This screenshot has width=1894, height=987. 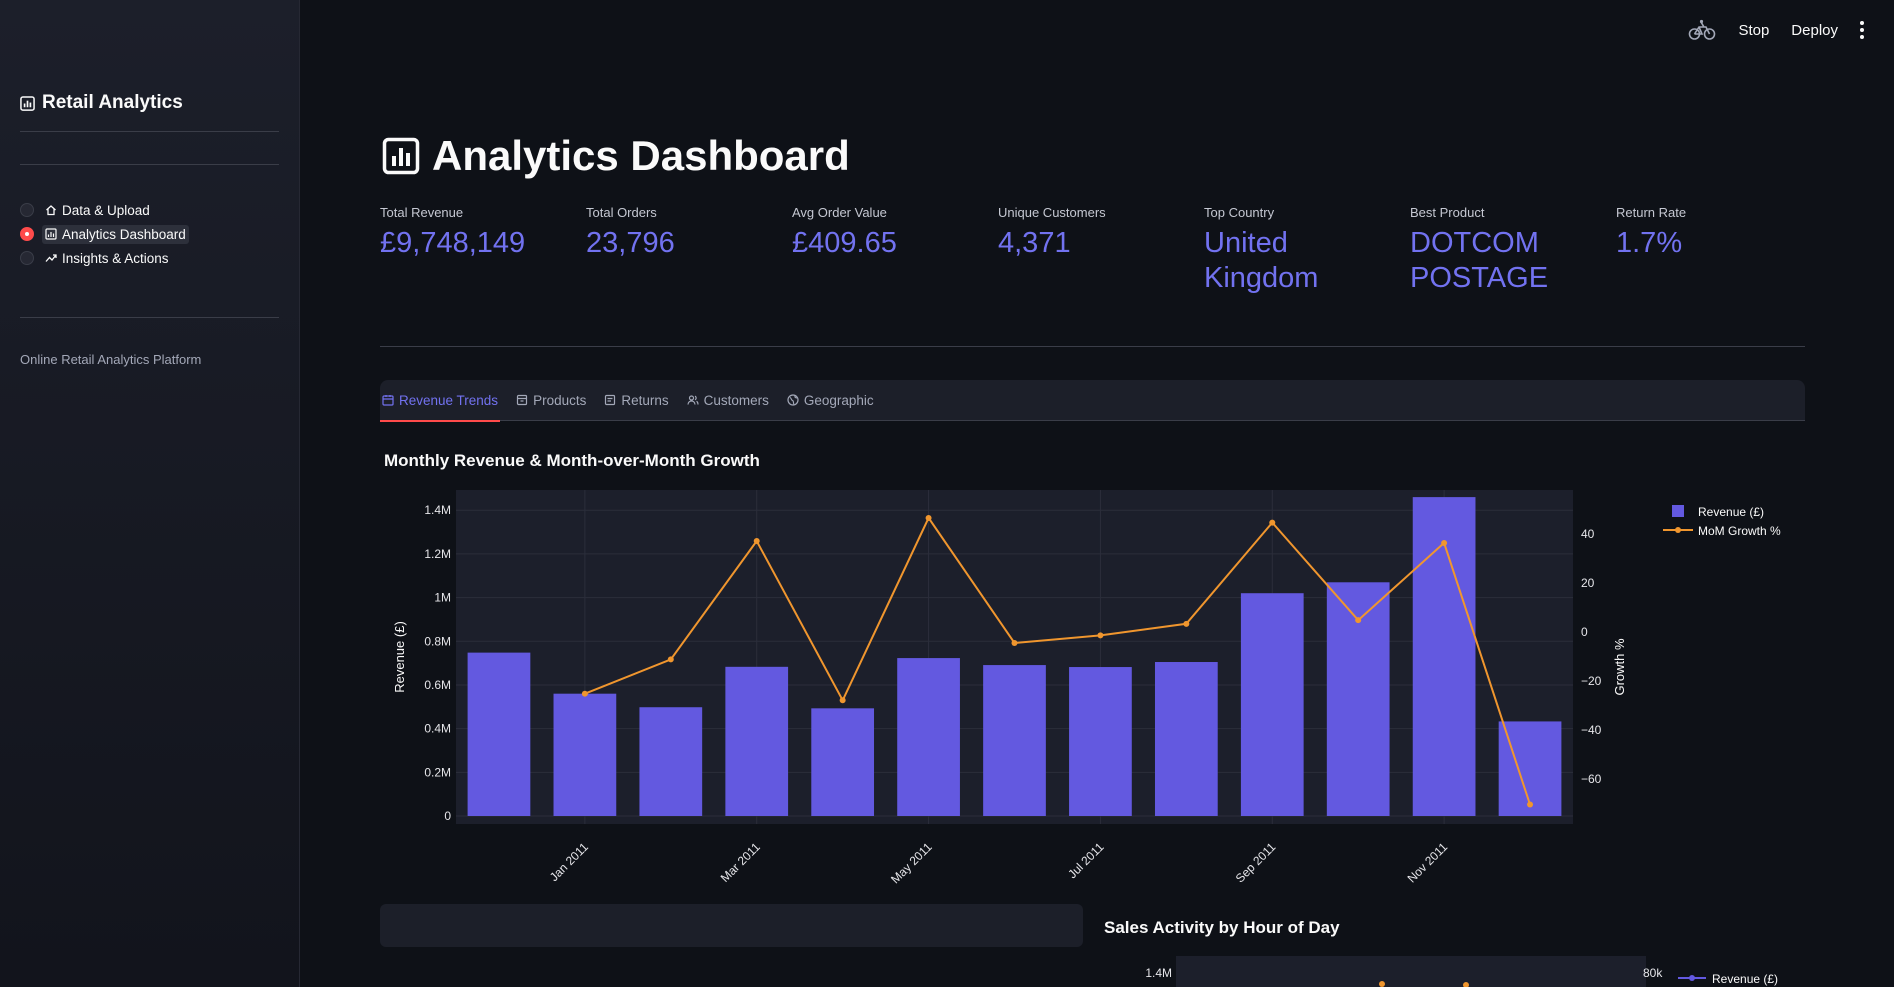 I want to click on tab-geographic: Geographic, so click(x=830, y=400).